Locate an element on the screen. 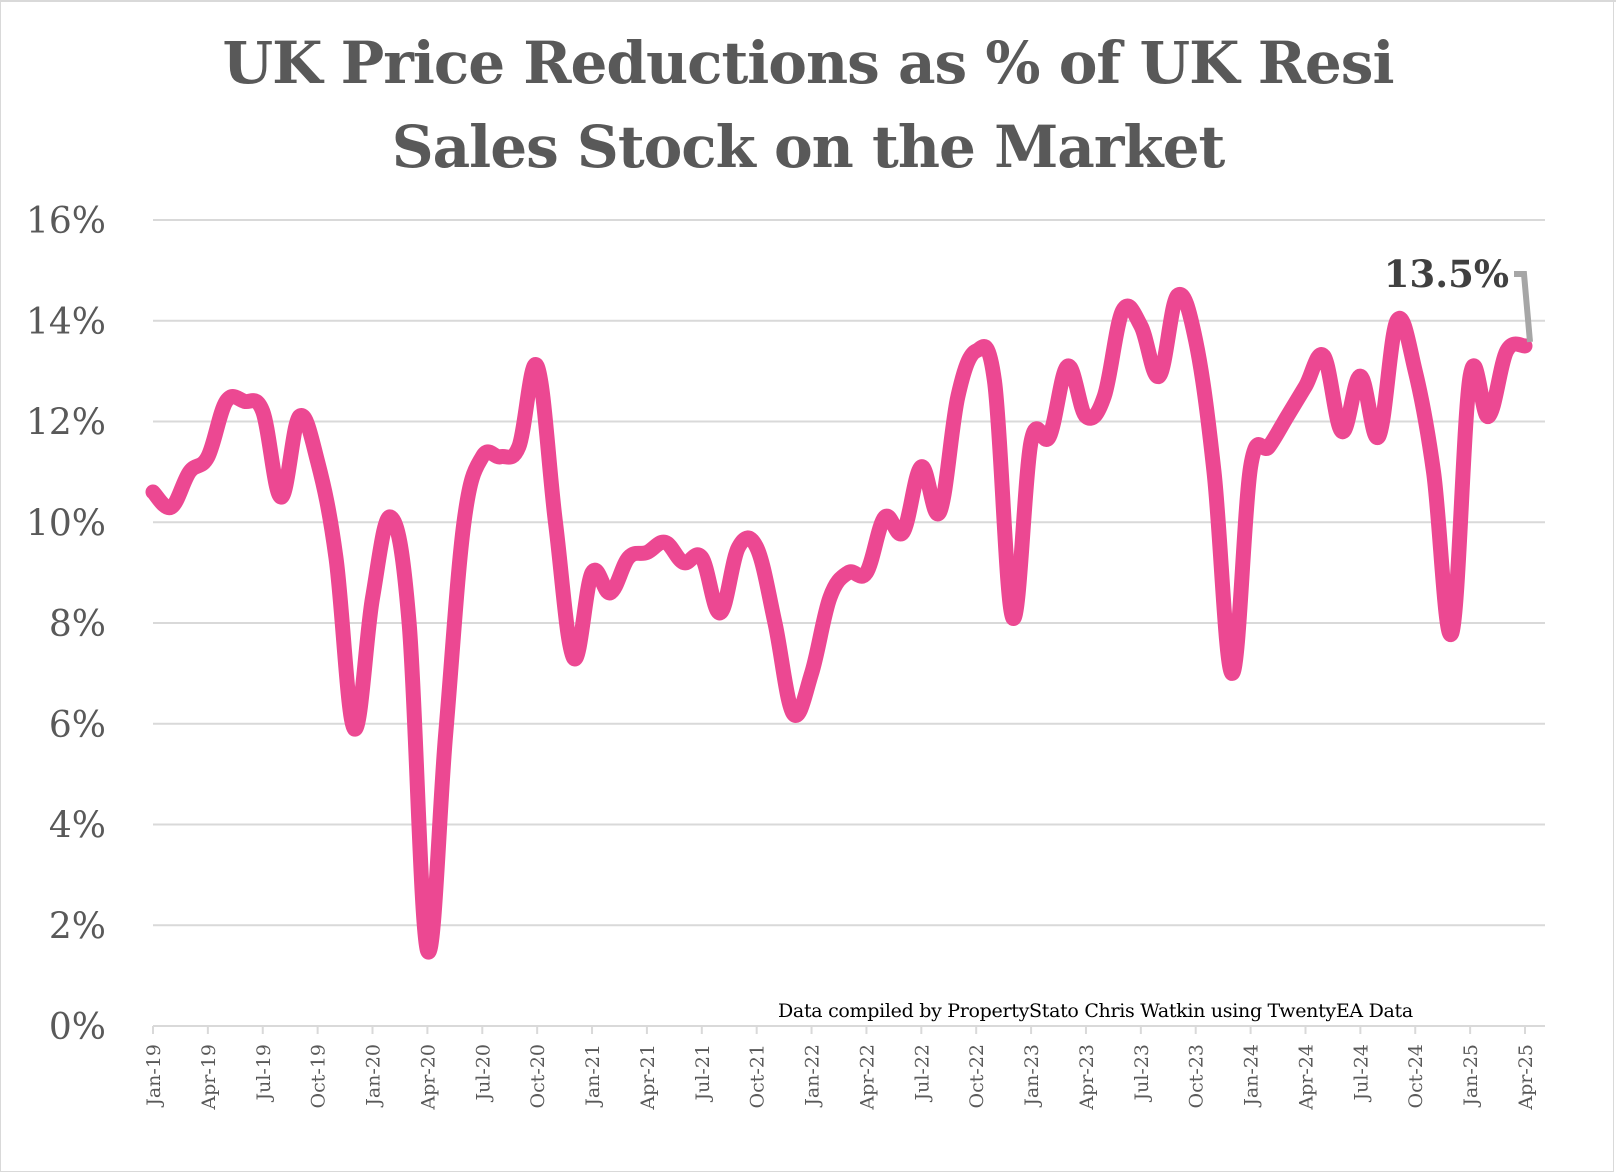 The height and width of the screenshot is (1174, 1616). x-tick-label: Jan-19 is located at coordinates (154, 1076).